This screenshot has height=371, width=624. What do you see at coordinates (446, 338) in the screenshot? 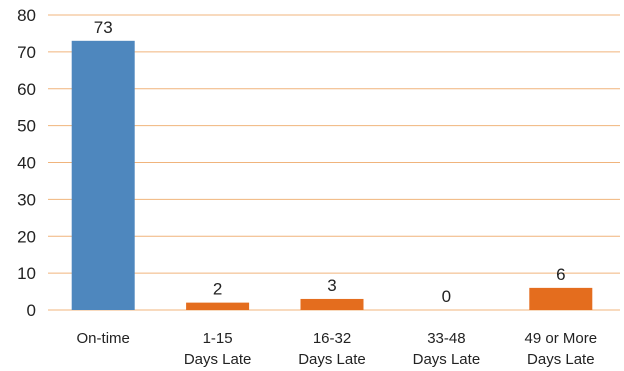
I see `x-category-label: 33-48` at bounding box center [446, 338].